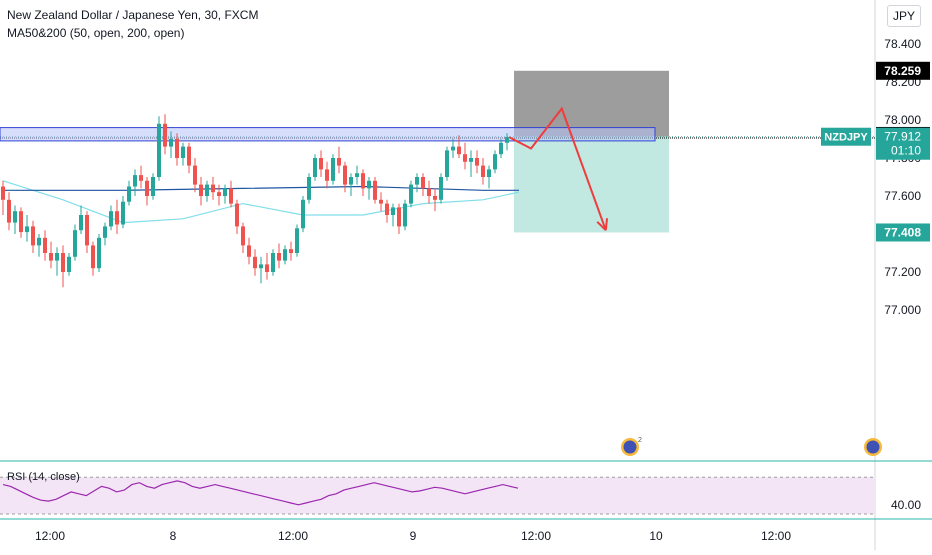  Describe the element at coordinates (261, 188) in the screenshot. I see `ma200-line` at that location.